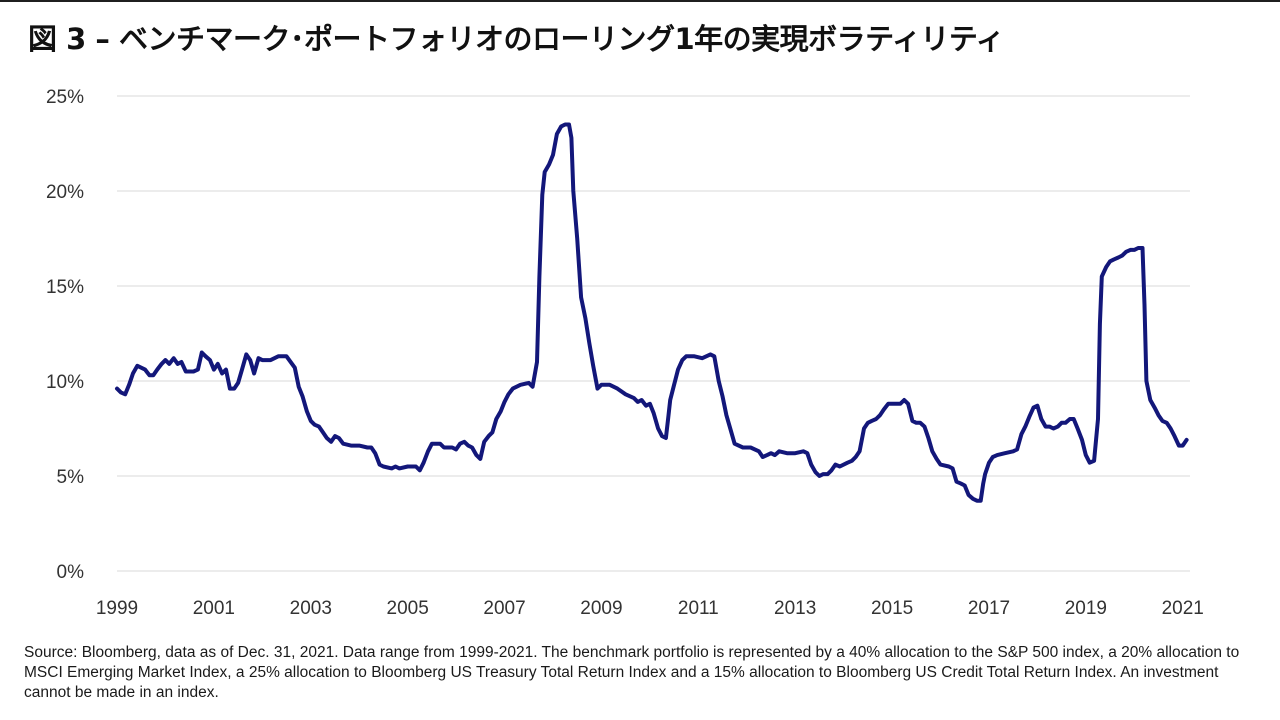 The height and width of the screenshot is (720, 1280). What do you see at coordinates (640, 1) in the screenshot?
I see `top-rule` at bounding box center [640, 1].